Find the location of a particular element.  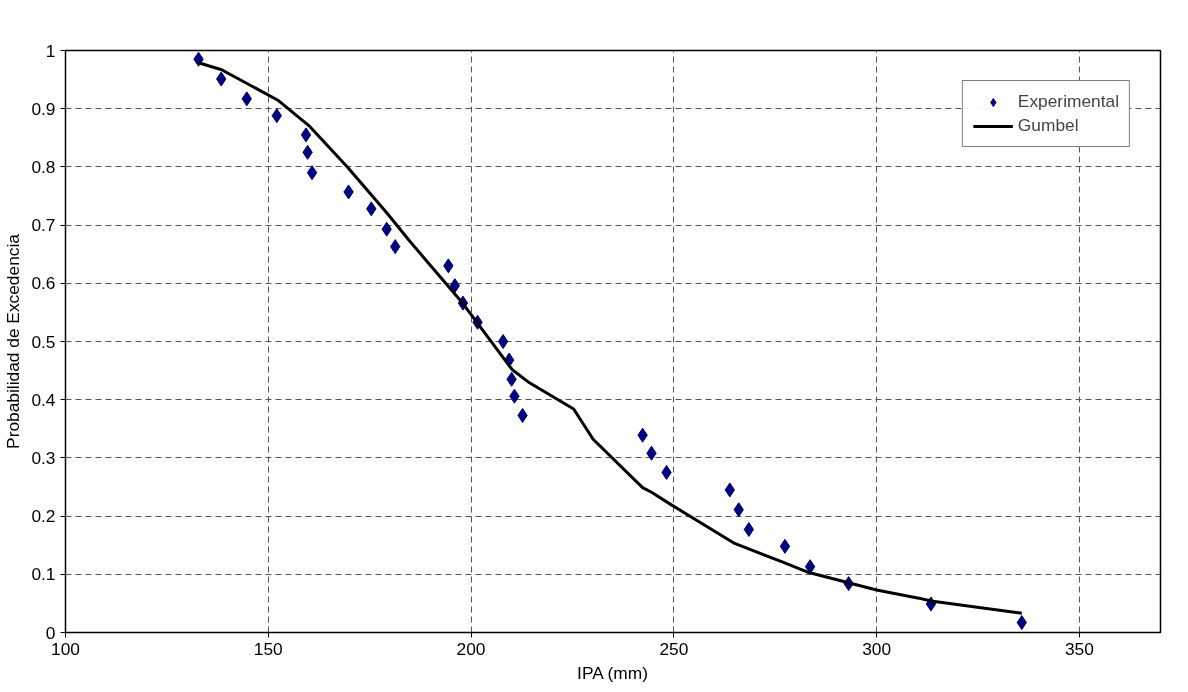

y-tick-label: 0.1 is located at coordinates (43, 574).